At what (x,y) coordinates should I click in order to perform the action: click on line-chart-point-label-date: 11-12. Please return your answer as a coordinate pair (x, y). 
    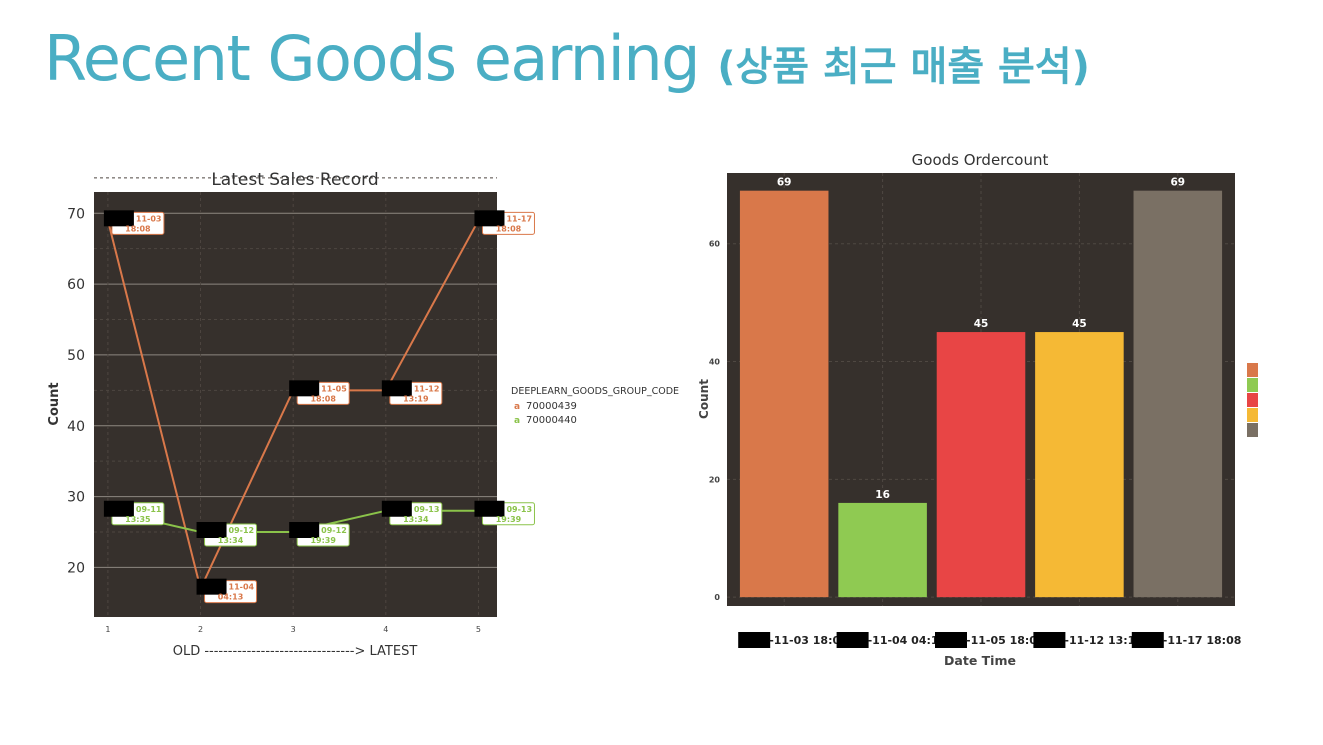
    Looking at the image, I should click on (427, 388).